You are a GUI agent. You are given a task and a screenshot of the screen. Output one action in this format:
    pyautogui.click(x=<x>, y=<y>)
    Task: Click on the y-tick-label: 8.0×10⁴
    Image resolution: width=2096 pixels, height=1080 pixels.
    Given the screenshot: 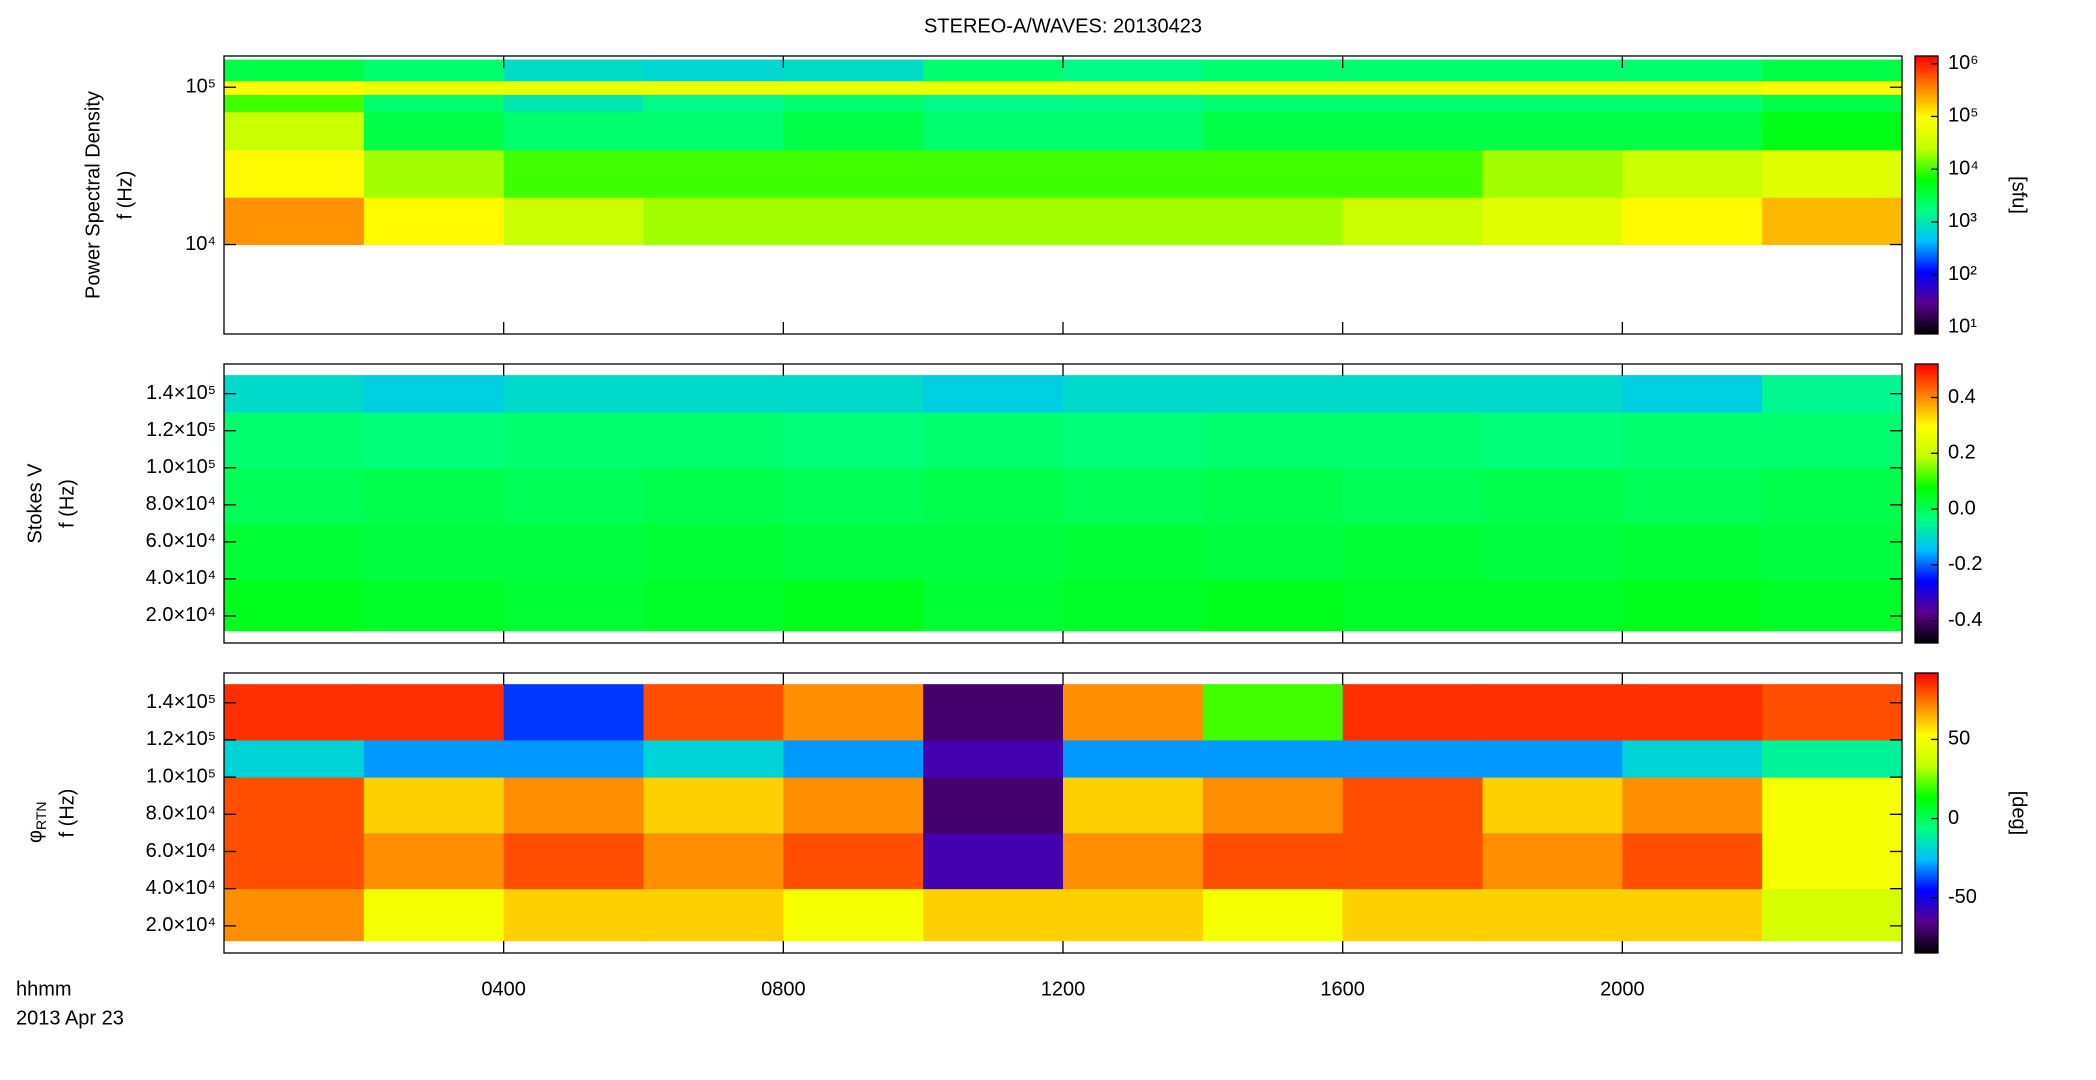 What is the action you would take?
    pyautogui.click(x=181, y=814)
    